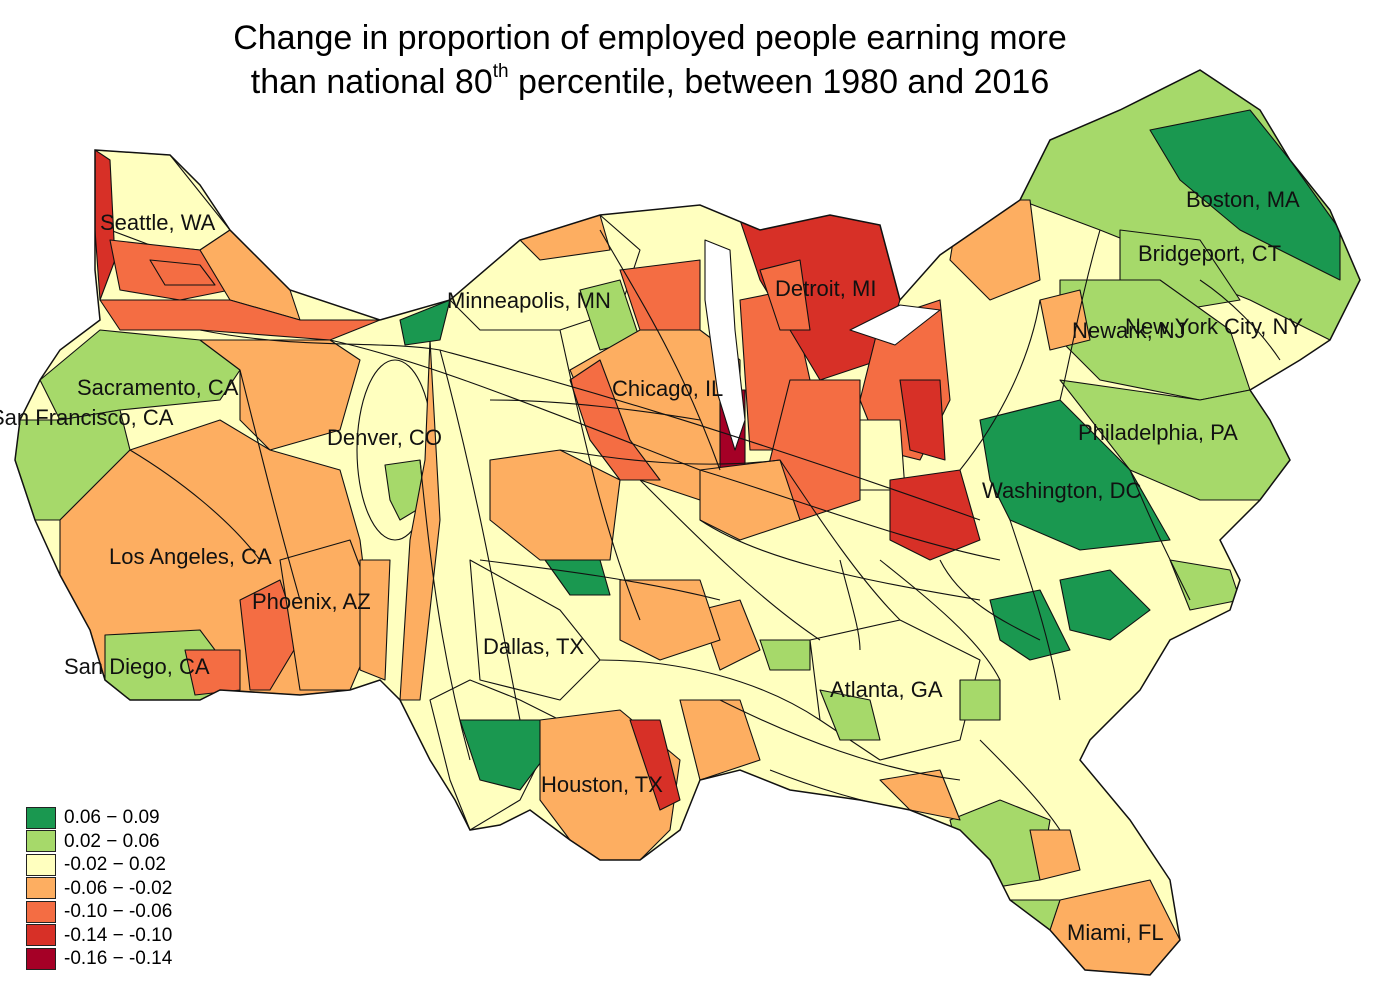  I want to click on region-okc-green, so click(577, 577).